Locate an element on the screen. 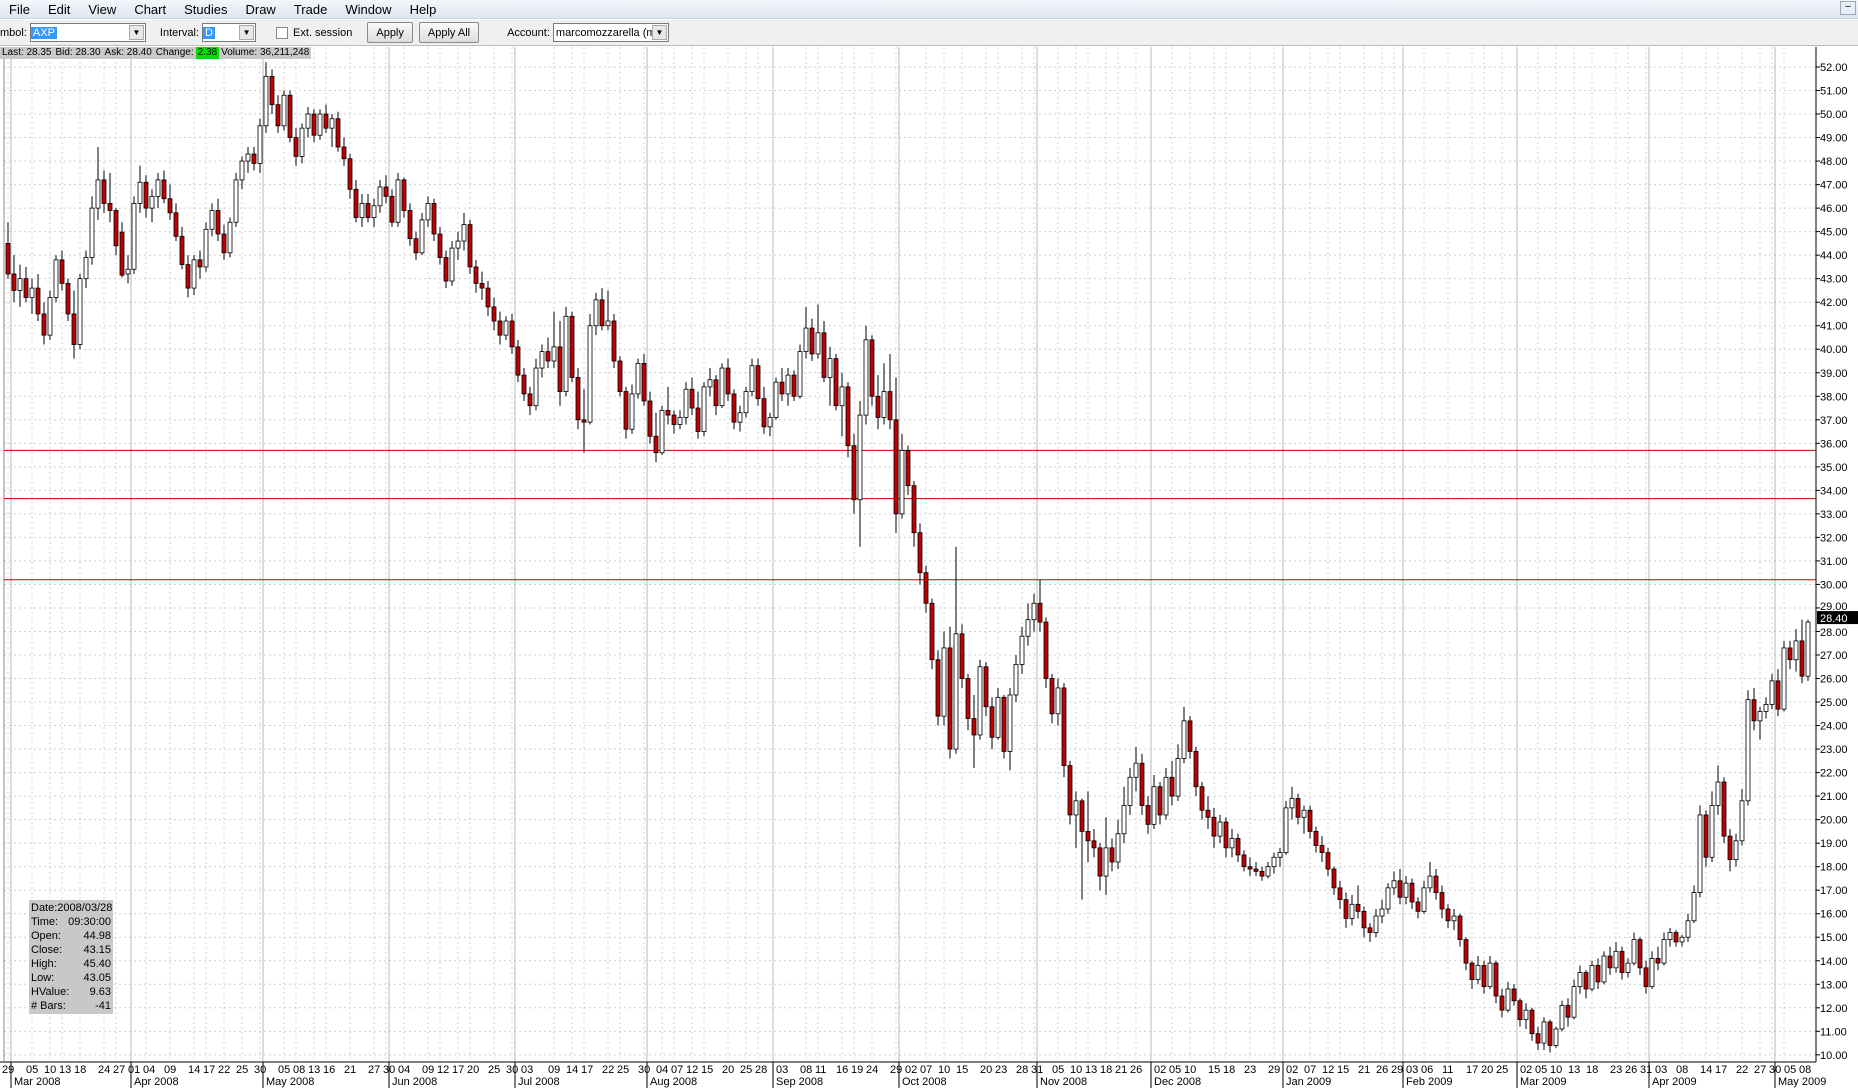  info-label: # Bars: is located at coordinates (48, 1006).